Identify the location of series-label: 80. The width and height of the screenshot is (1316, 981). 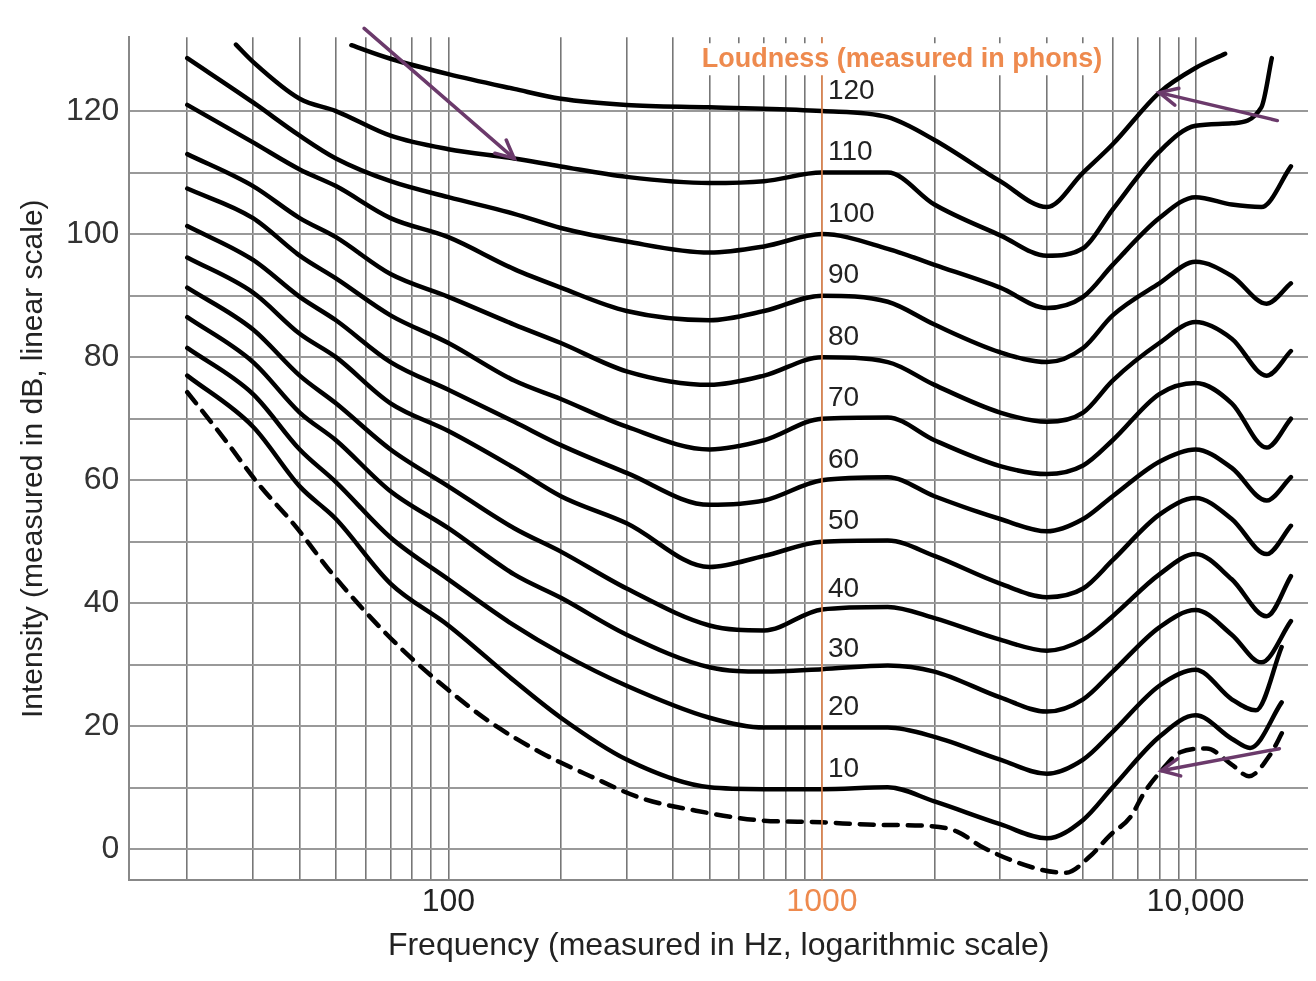
(843, 335).